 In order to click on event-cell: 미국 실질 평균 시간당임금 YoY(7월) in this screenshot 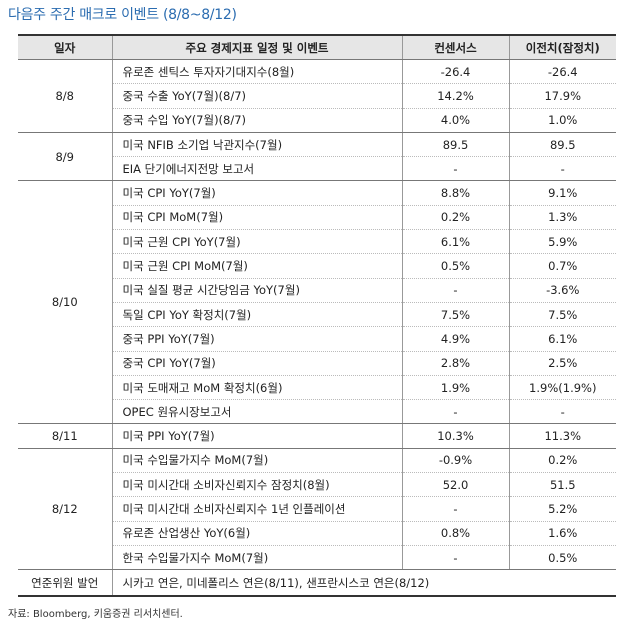, I will do `click(256, 290)`.